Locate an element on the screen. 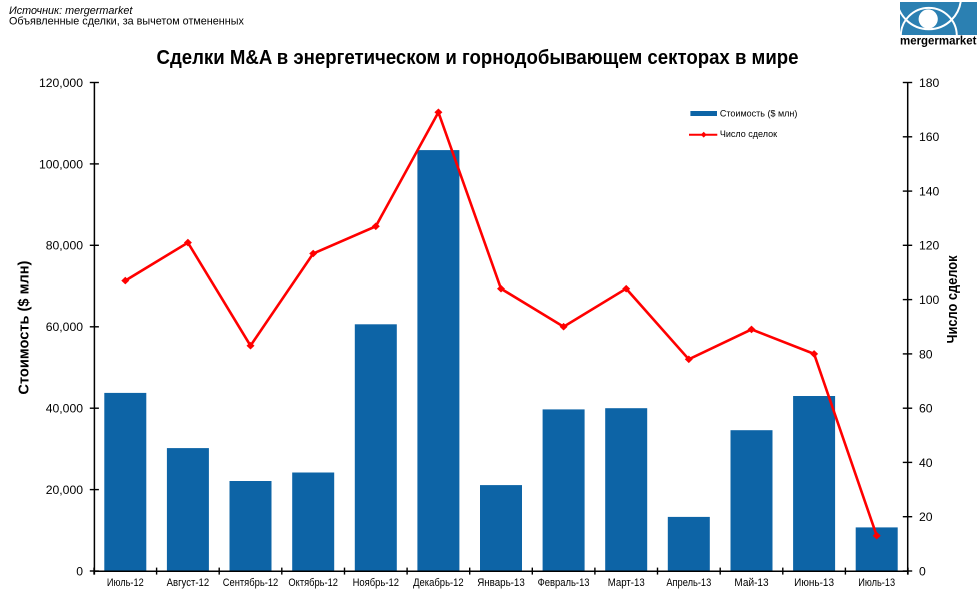 This screenshot has width=977, height=616. svg-text: Сентябрь-12 is located at coordinates (251, 583).